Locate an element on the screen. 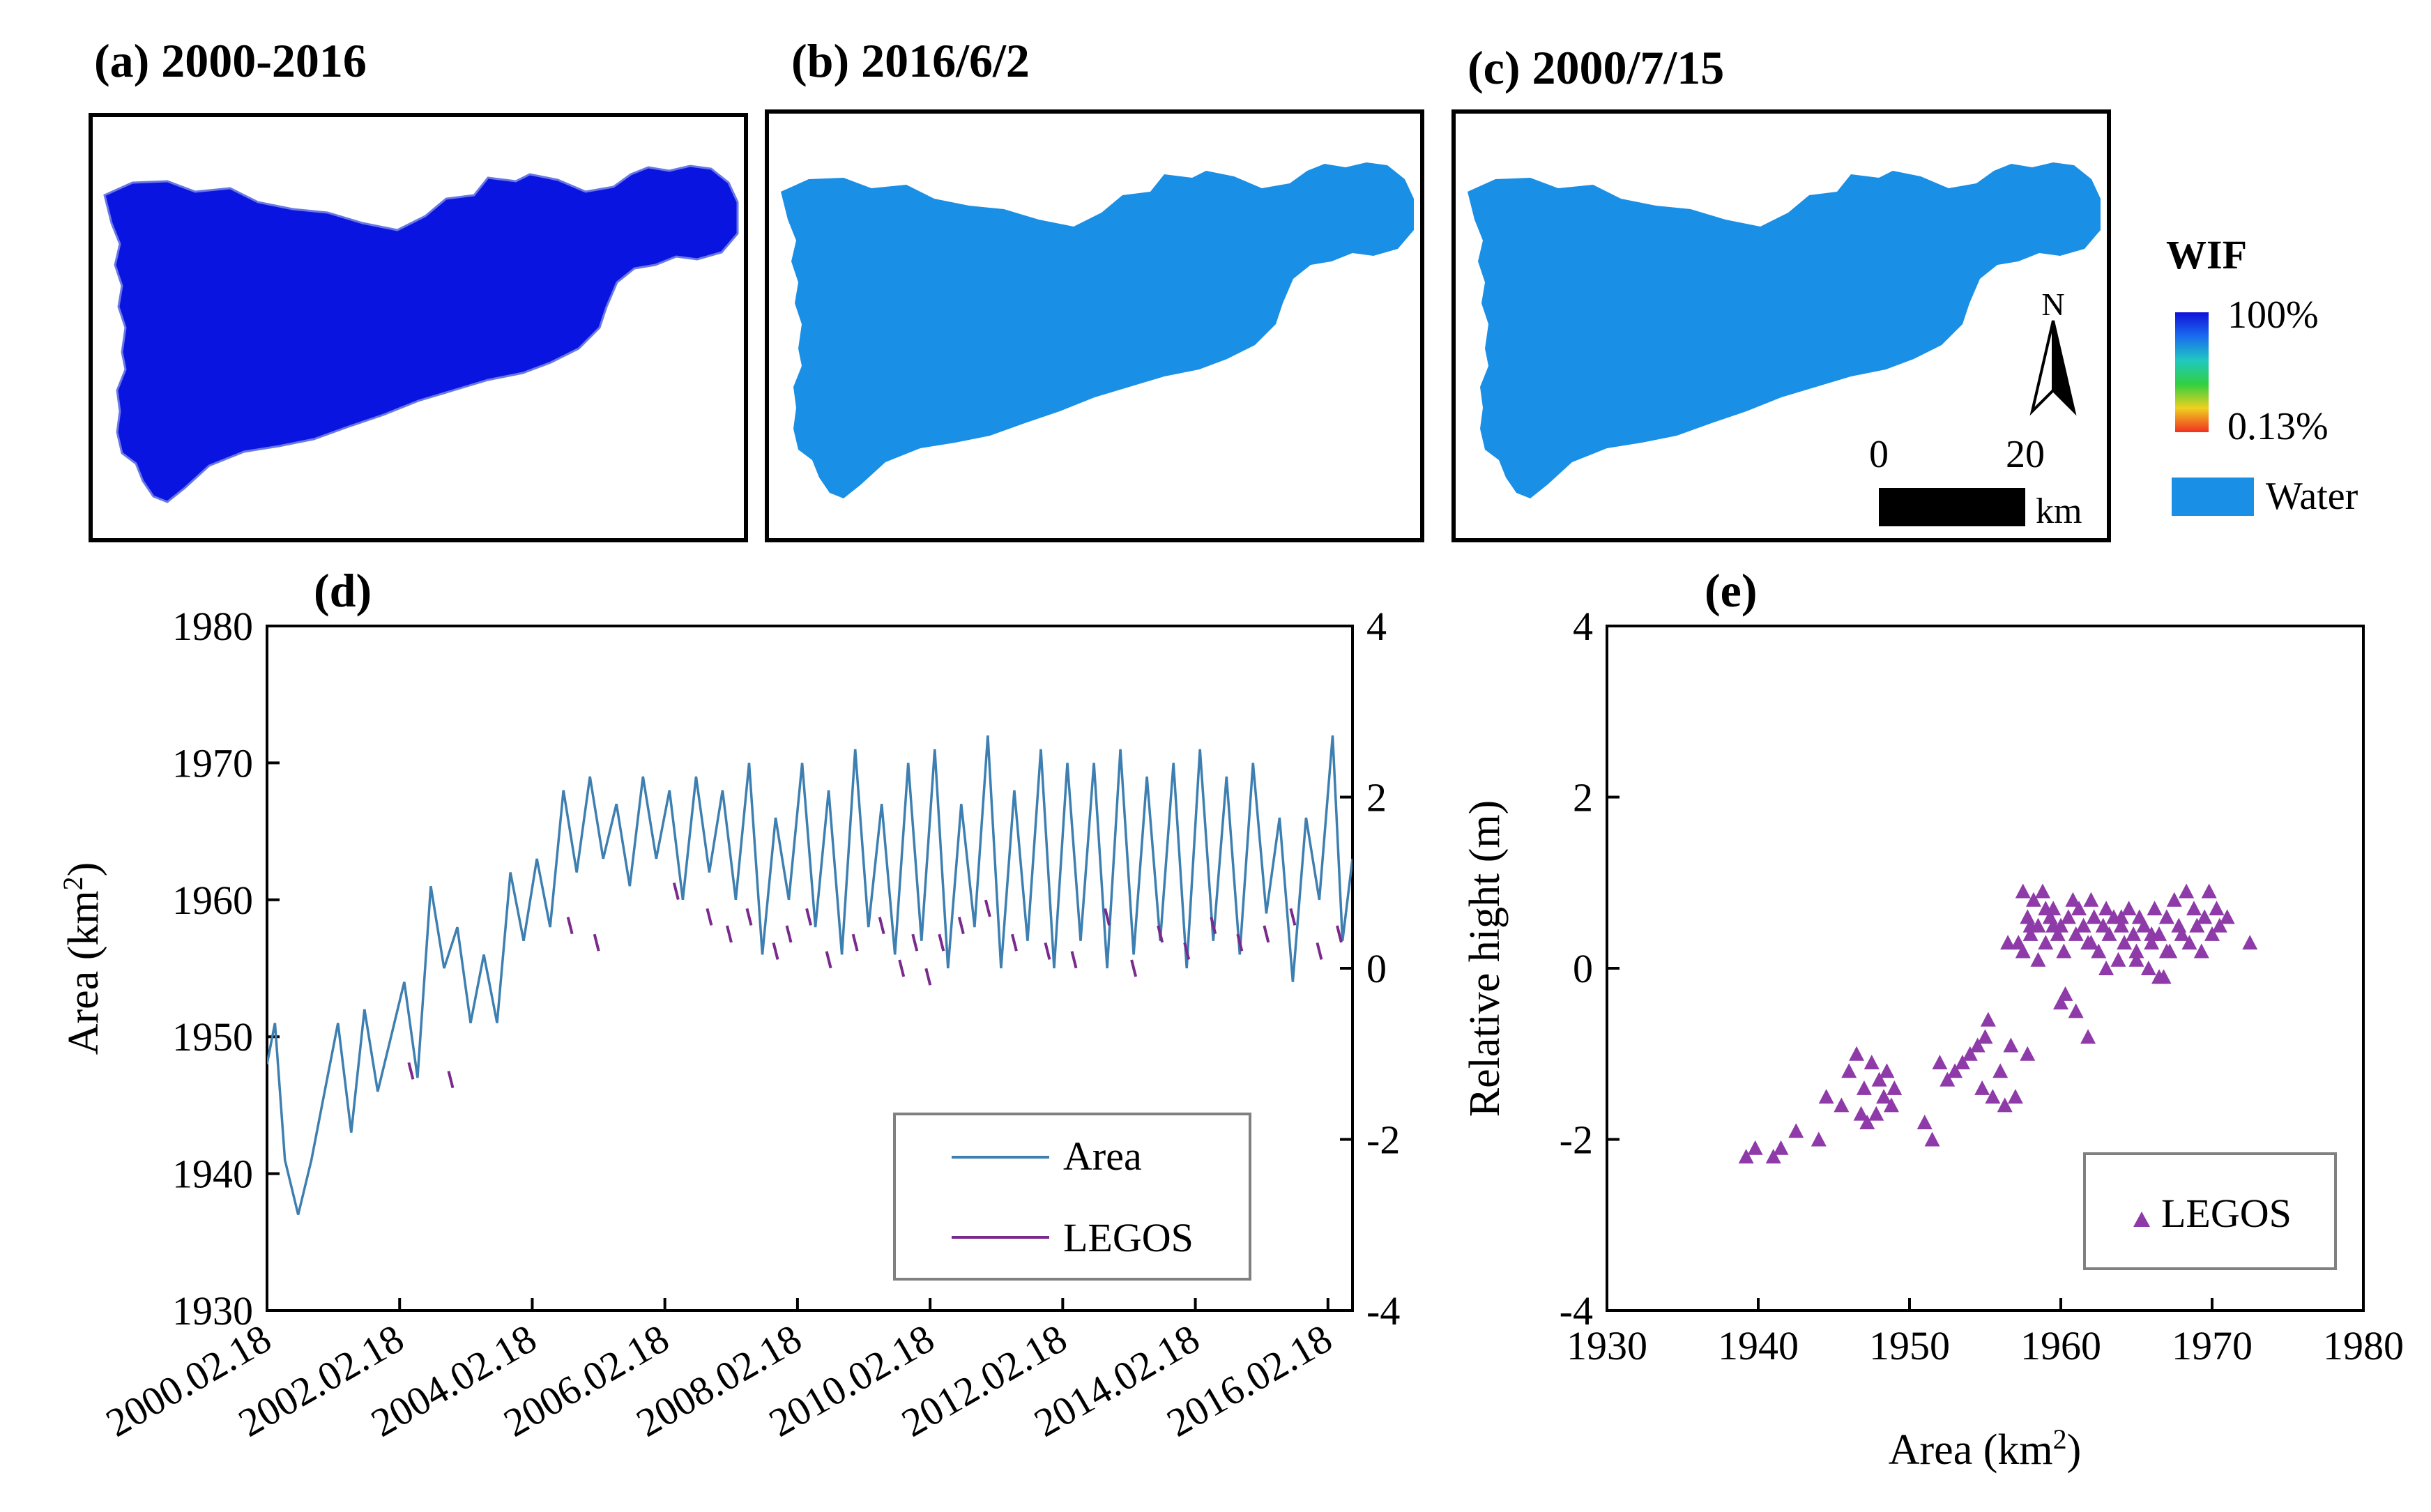 The image size is (2431, 1512). chart-e-ytick-label: 2 is located at coordinates (1583, 797).